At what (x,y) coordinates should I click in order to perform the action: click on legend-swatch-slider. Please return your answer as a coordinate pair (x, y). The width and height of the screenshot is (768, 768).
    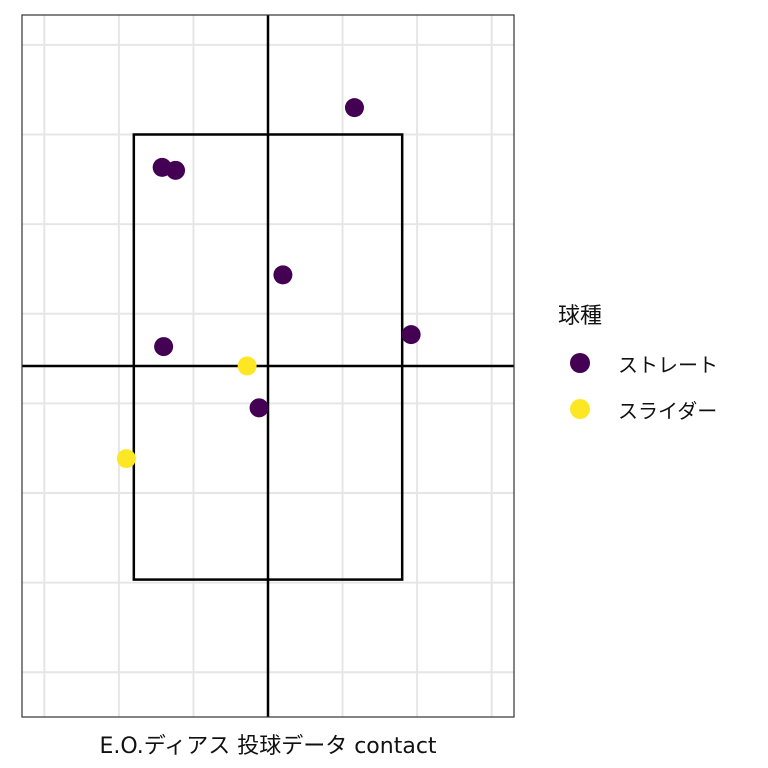
    Looking at the image, I should click on (580, 409).